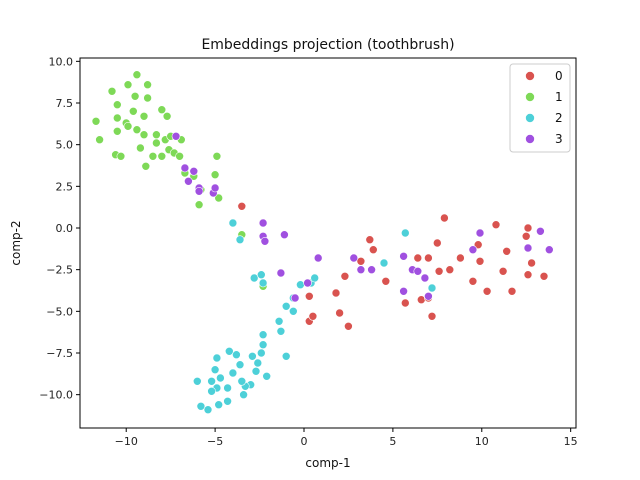  I want to click on y-tick-label-6: −5.0, so click(59, 311).